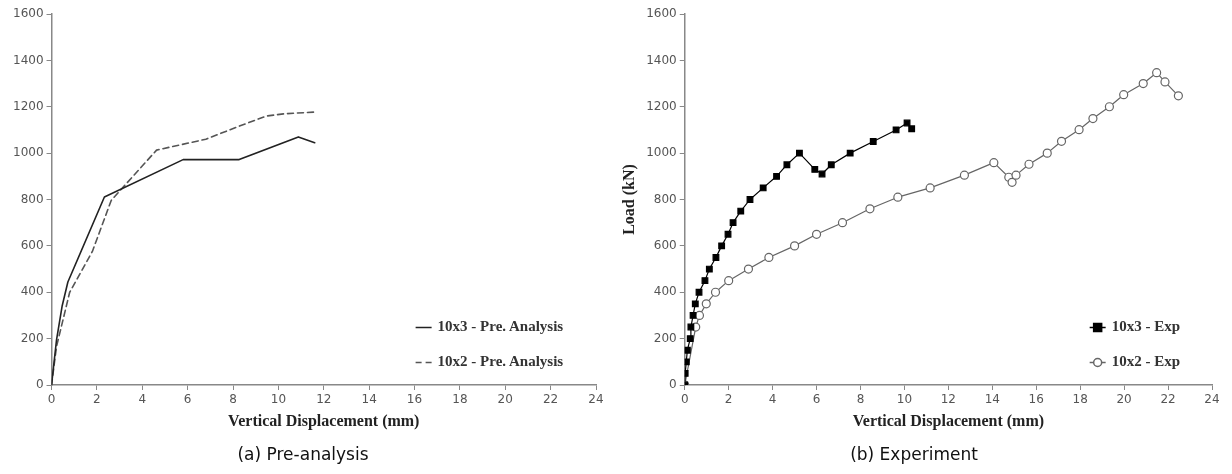 Image resolution: width=1232 pixels, height=474 pixels. Describe the element at coordinates (914, 454) in the screenshot. I see `text: (b) Experiment` at that location.